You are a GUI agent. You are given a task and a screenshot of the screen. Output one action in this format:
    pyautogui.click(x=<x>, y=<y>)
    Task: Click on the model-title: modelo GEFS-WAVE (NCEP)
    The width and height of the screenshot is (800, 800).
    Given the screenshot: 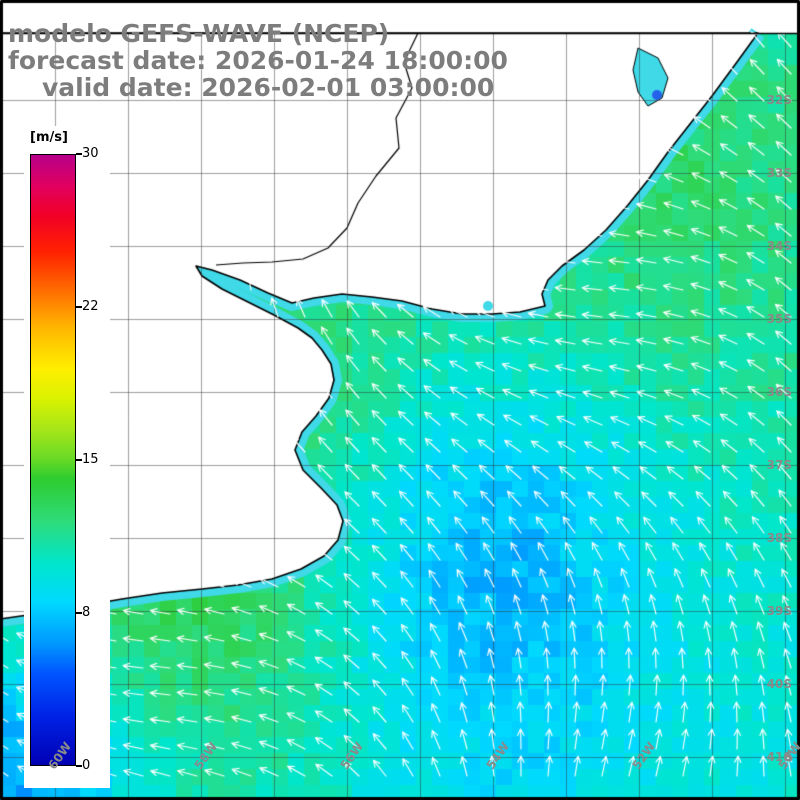 What is the action you would take?
    pyautogui.click(x=199, y=33)
    